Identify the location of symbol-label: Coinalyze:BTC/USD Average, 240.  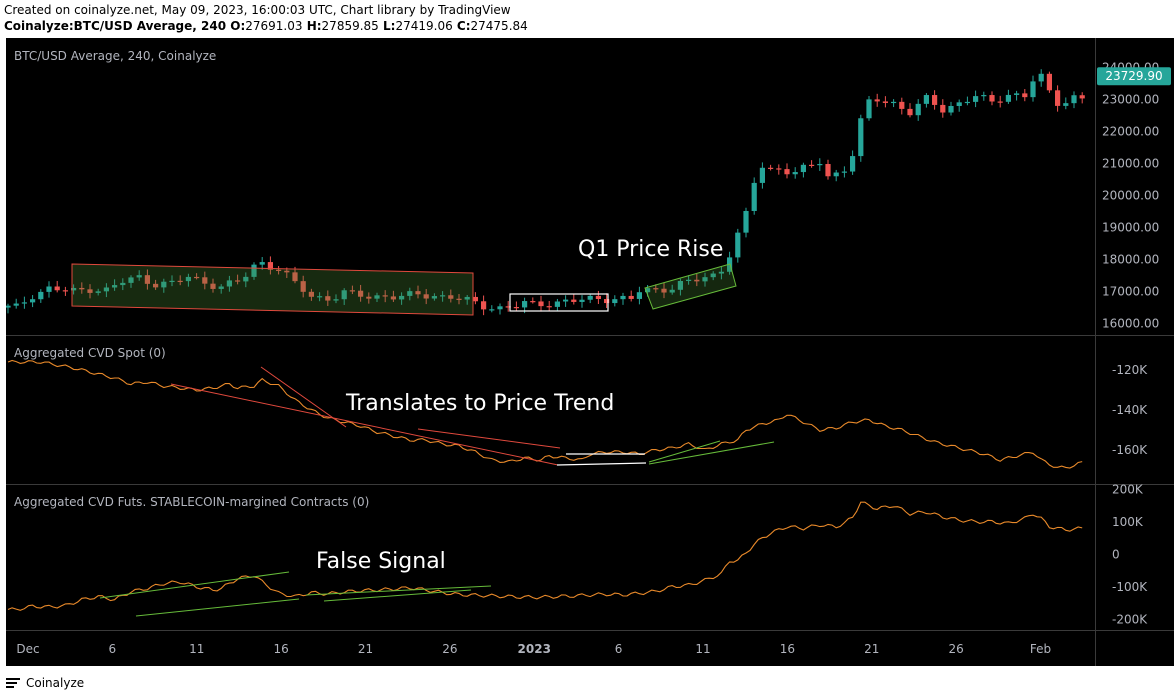
(115, 26).